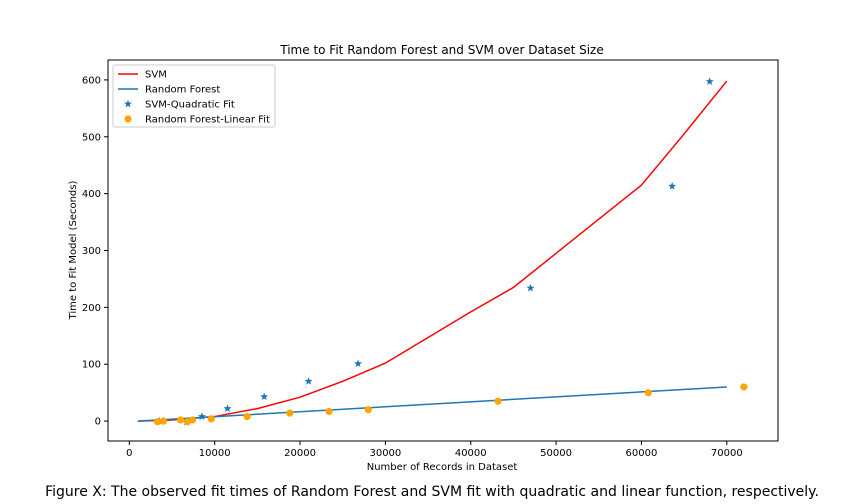 This screenshot has width=864, height=504. What do you see at coordinates (385, 453) in the screenshot?
I see `x-tick-label: 30000` at bounding box center [385, 453].